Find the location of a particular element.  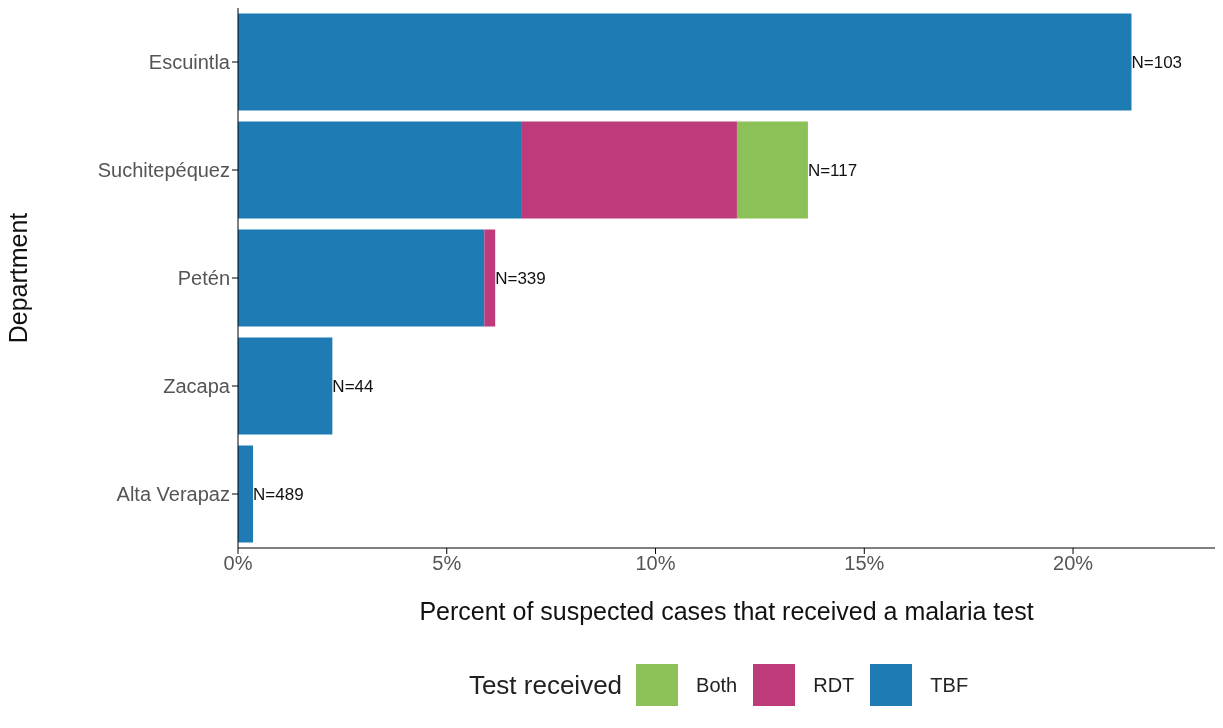

y-tick-label: Zacapa is located at coordinates (197, 386).